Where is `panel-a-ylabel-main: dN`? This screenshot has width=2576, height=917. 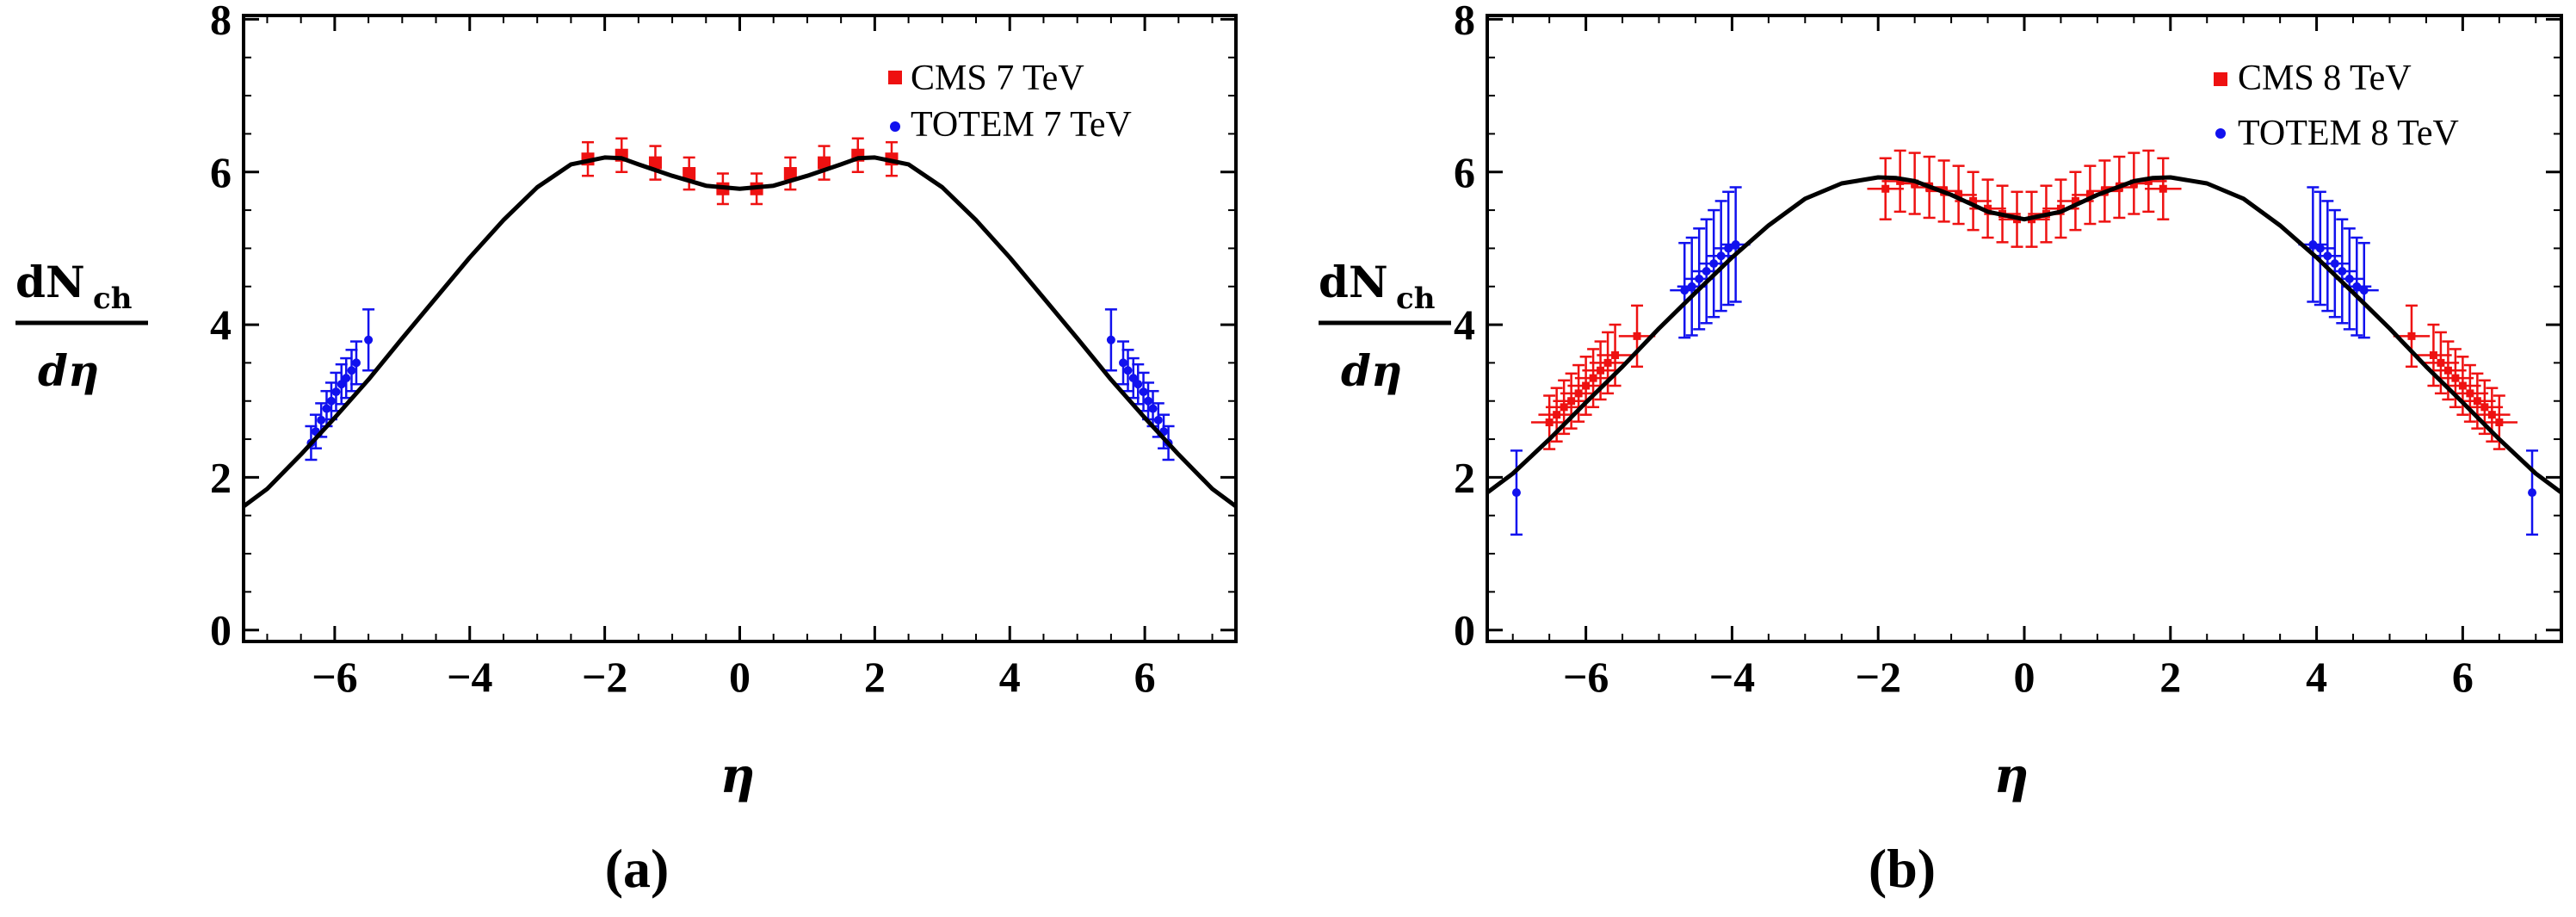
panel-a-ylabel-main: dN is located at coordinates (50, 282).